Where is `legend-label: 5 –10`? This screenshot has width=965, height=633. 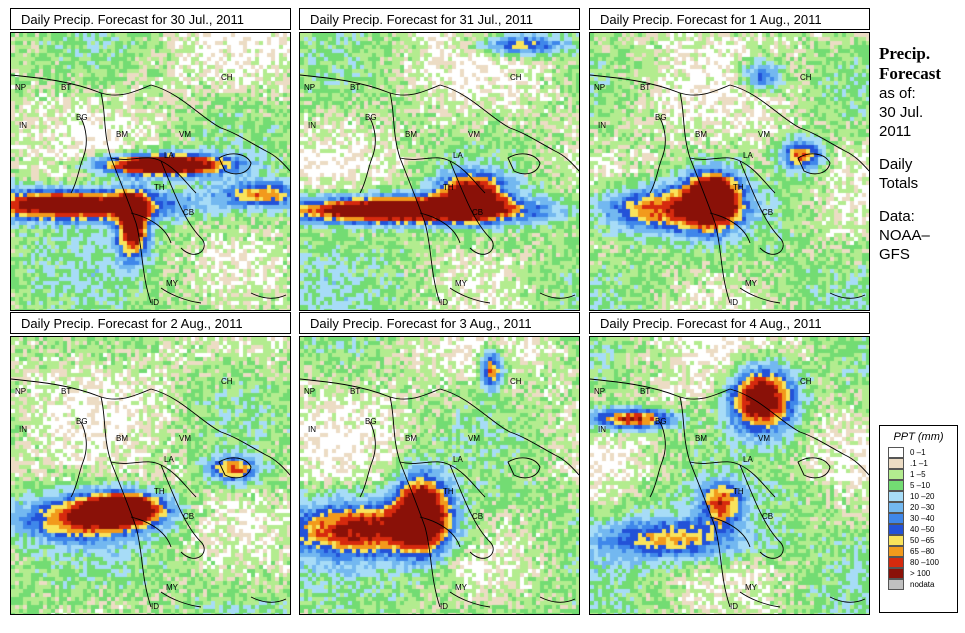 legend-label: 5 –10 is located at coordinates (920, 485).